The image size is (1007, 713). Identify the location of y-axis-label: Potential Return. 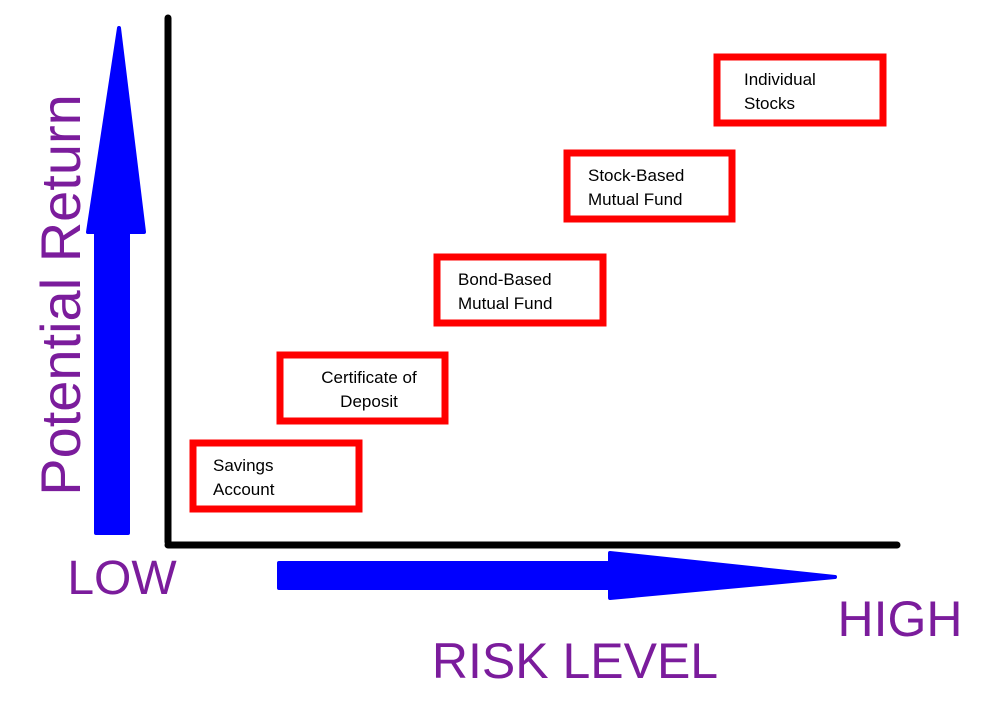
(60, 295).